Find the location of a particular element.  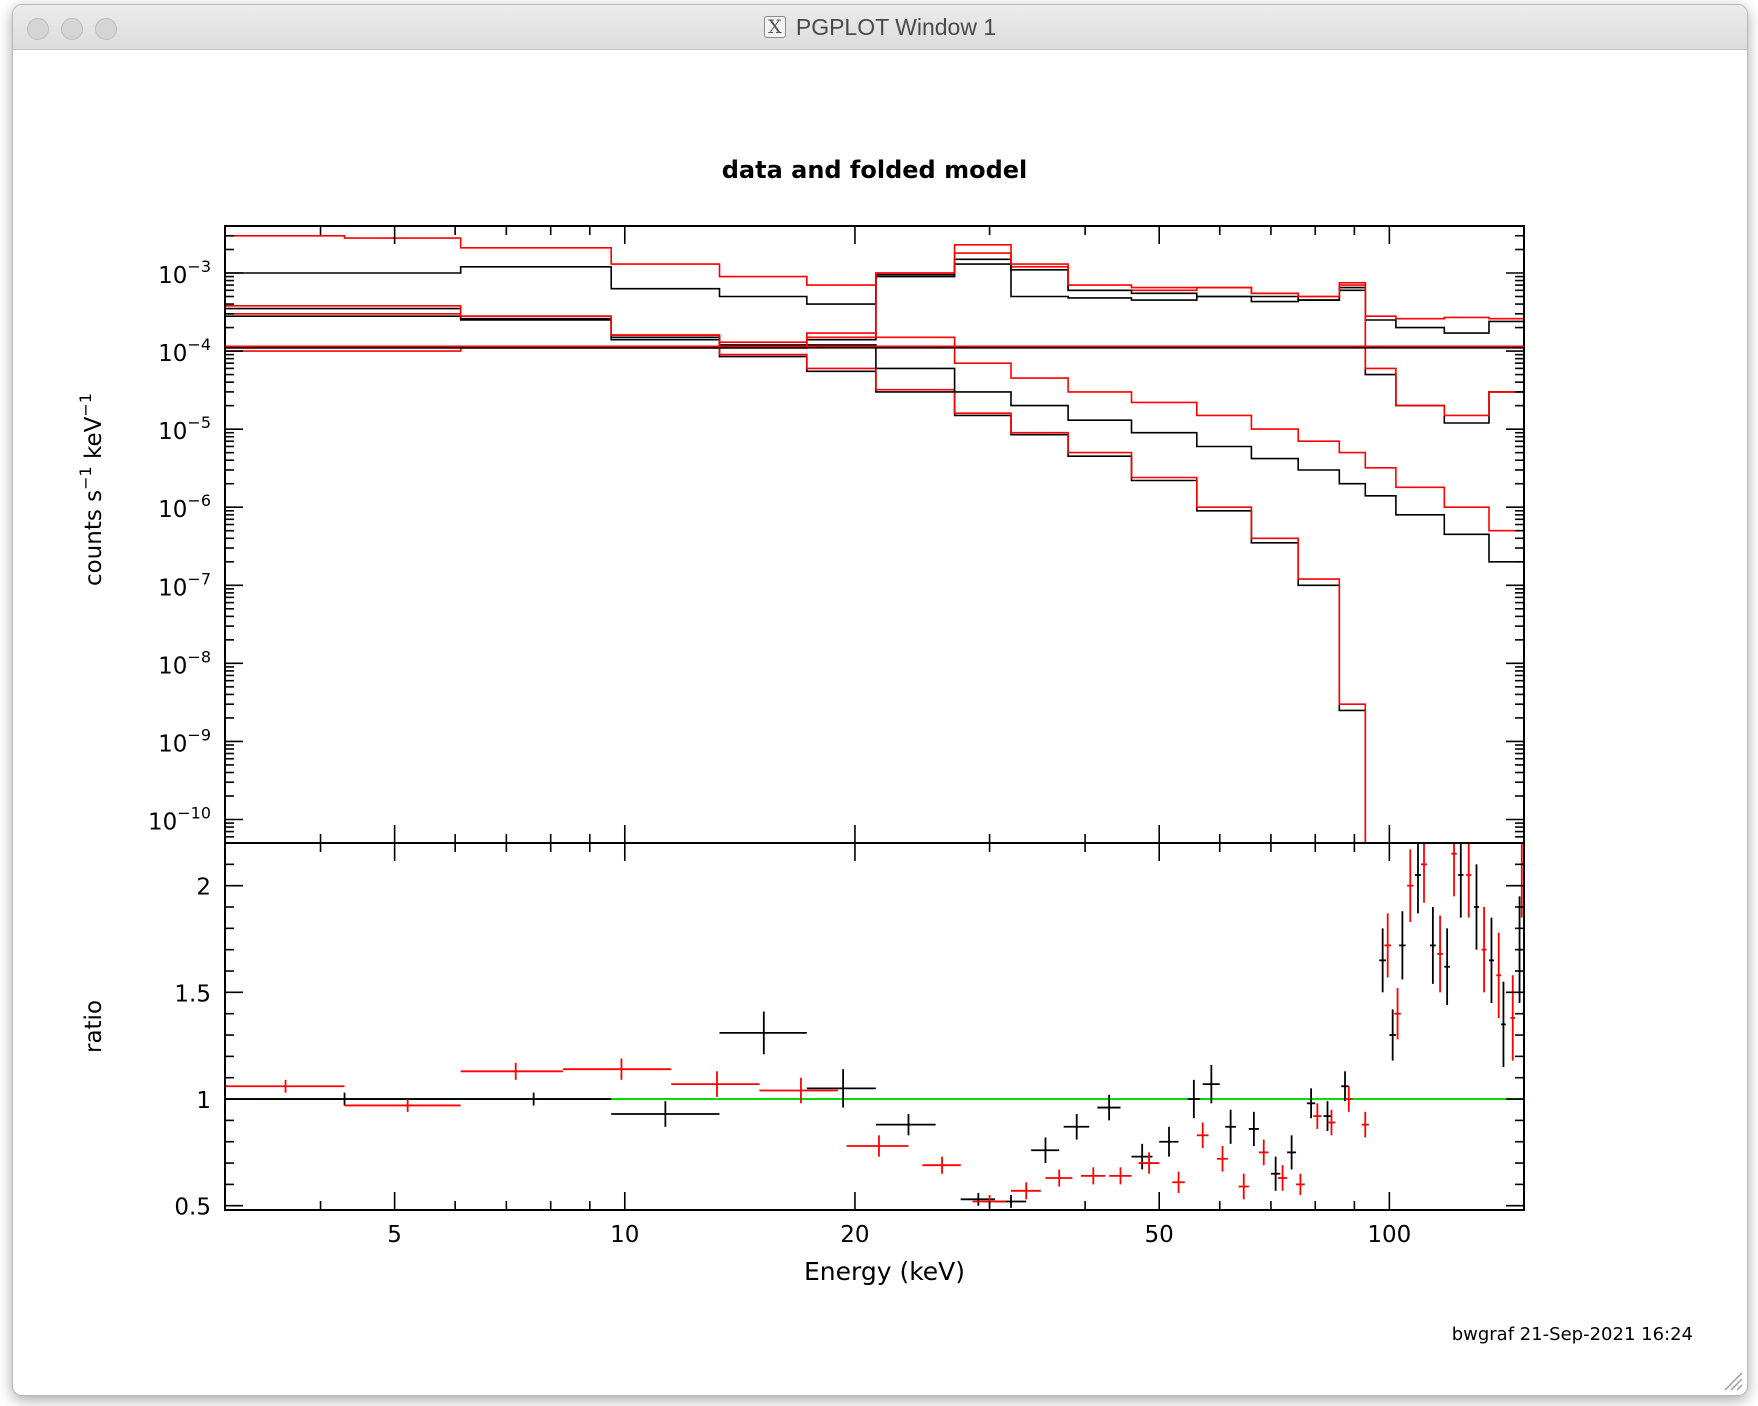

x-tick-label-1: 5 is located at coordinates (394, 1235).